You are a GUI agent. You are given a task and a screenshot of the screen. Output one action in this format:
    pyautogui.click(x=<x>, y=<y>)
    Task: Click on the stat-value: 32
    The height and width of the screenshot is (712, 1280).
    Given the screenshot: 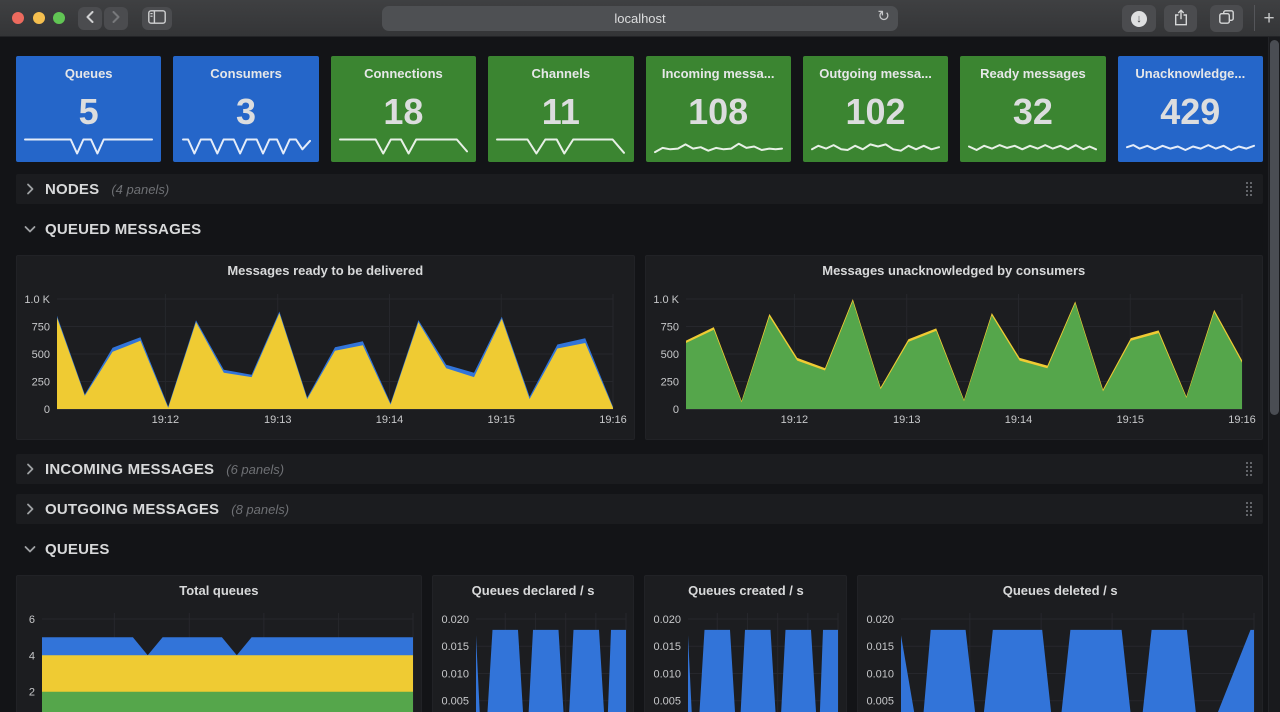 What is the action you would take?
    pyautogui.click(x=1032, y=111)
    